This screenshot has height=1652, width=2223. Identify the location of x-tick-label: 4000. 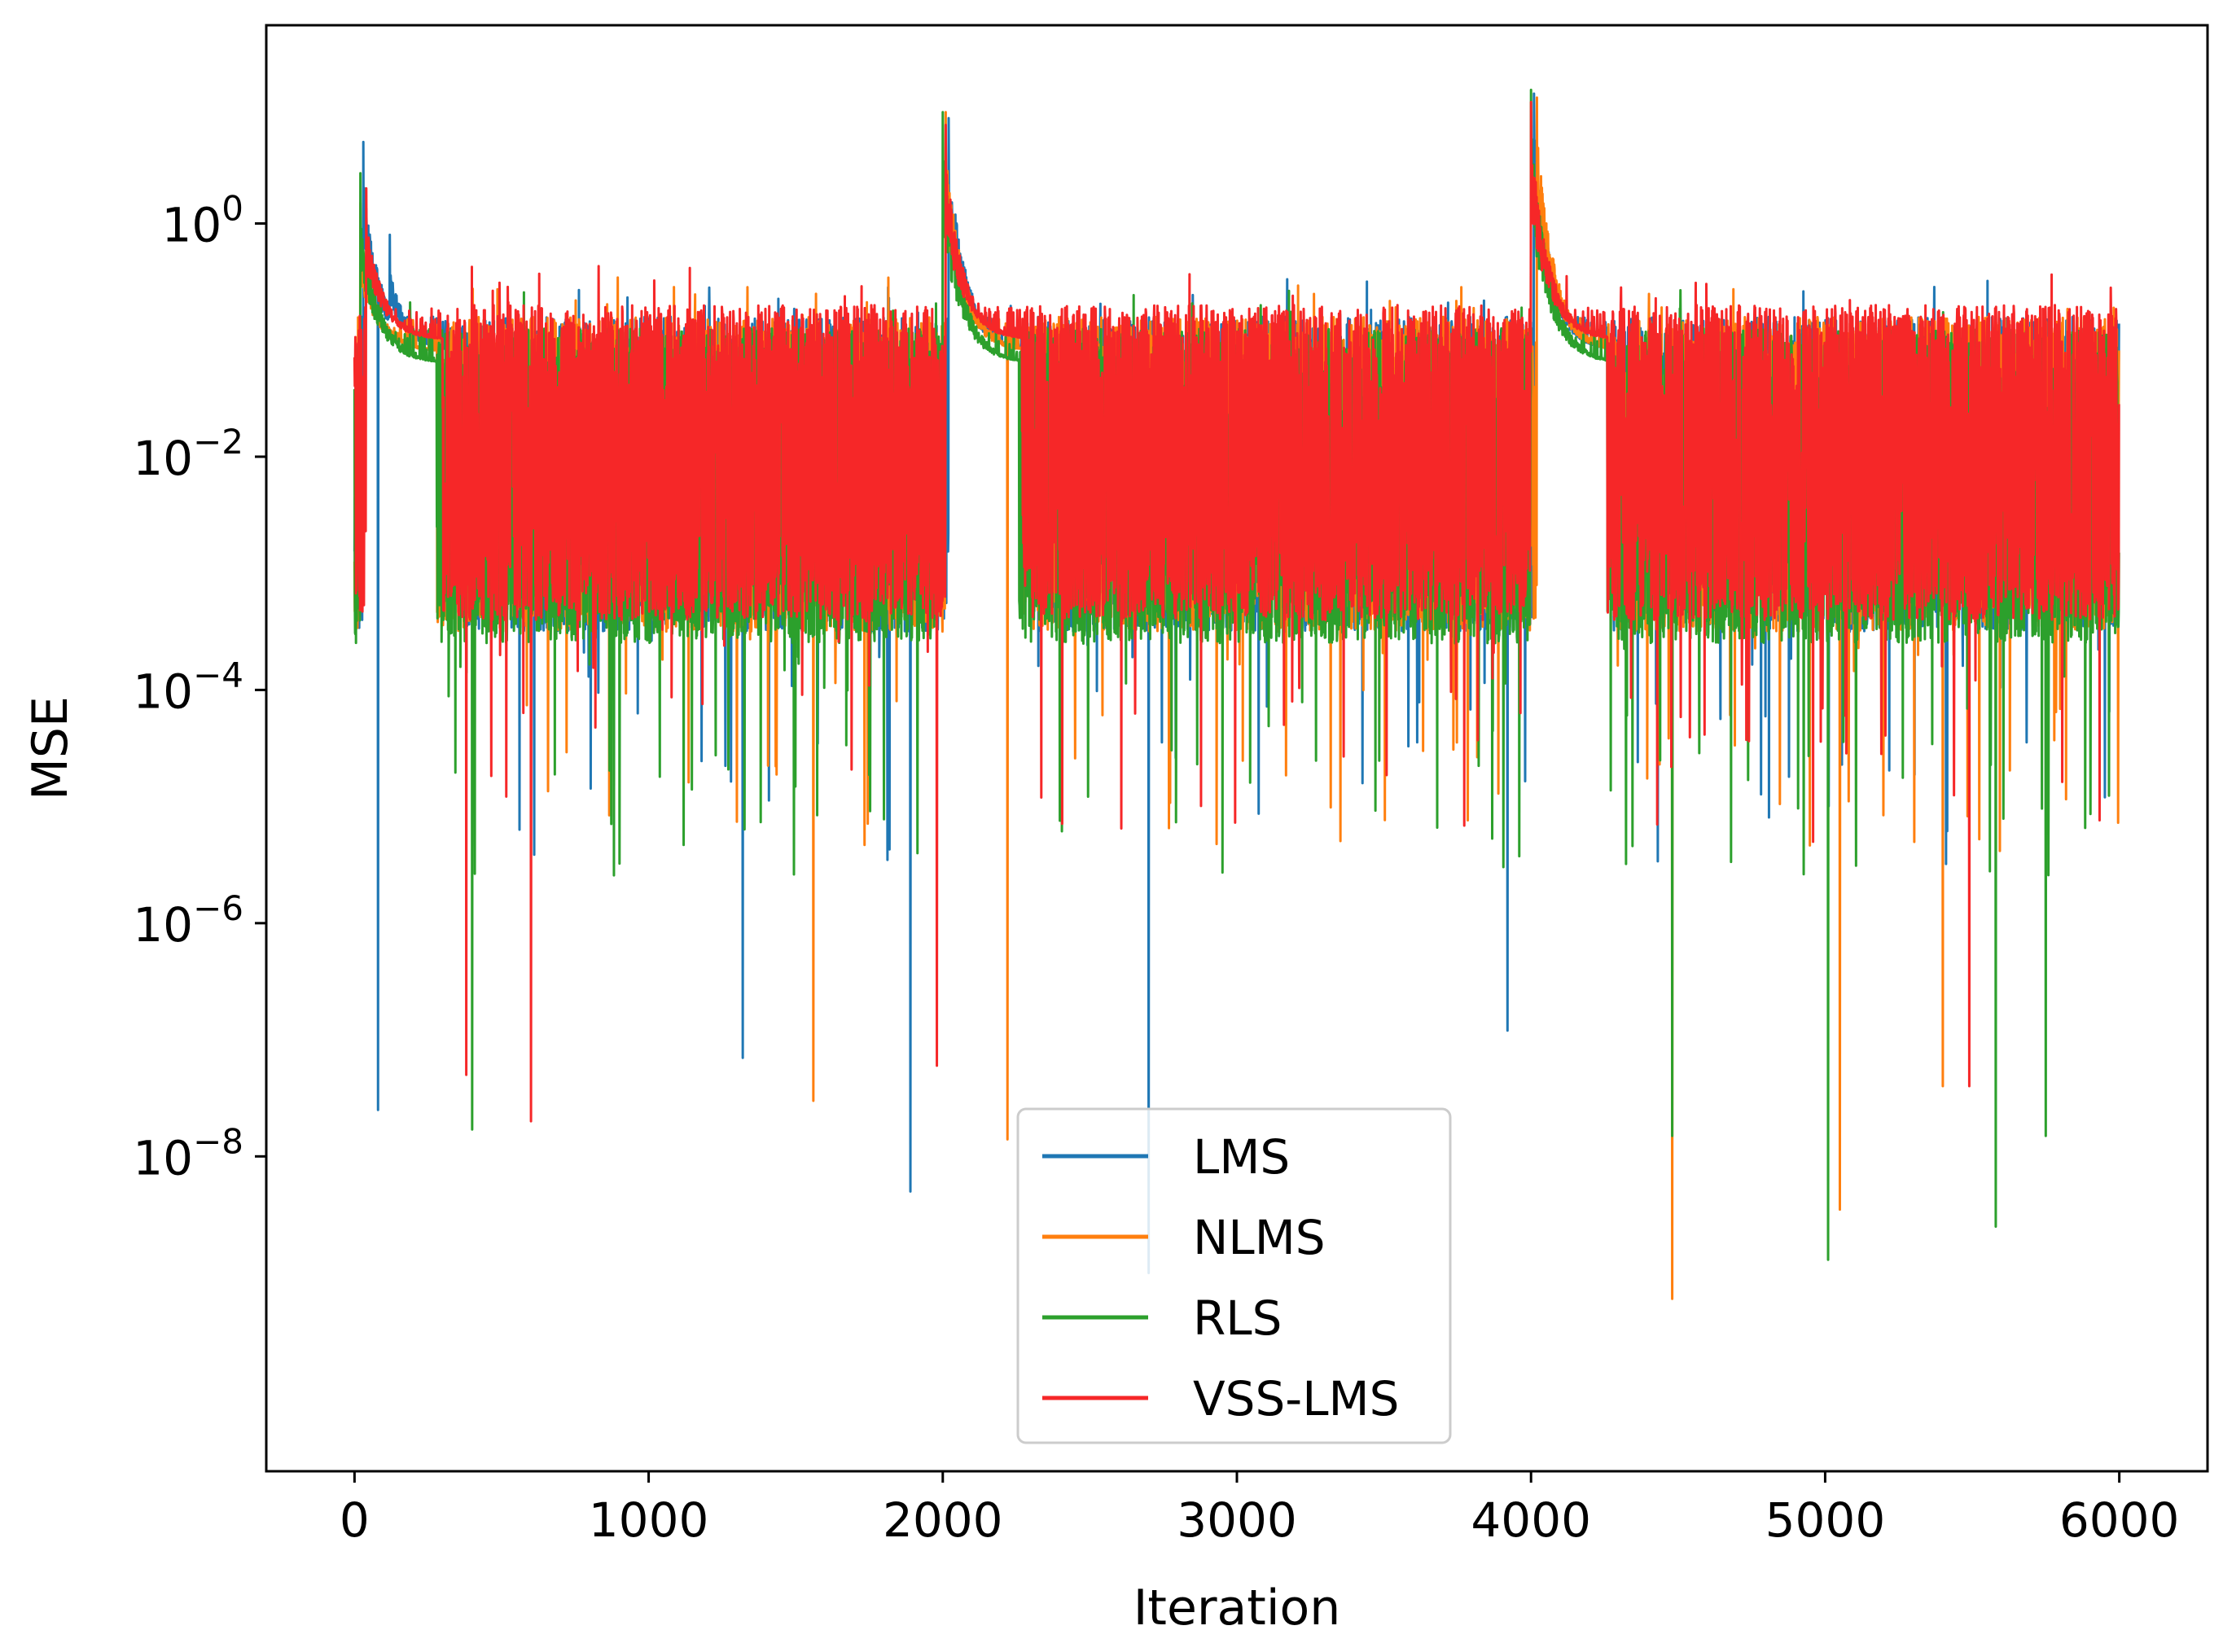
(1531, 1520).